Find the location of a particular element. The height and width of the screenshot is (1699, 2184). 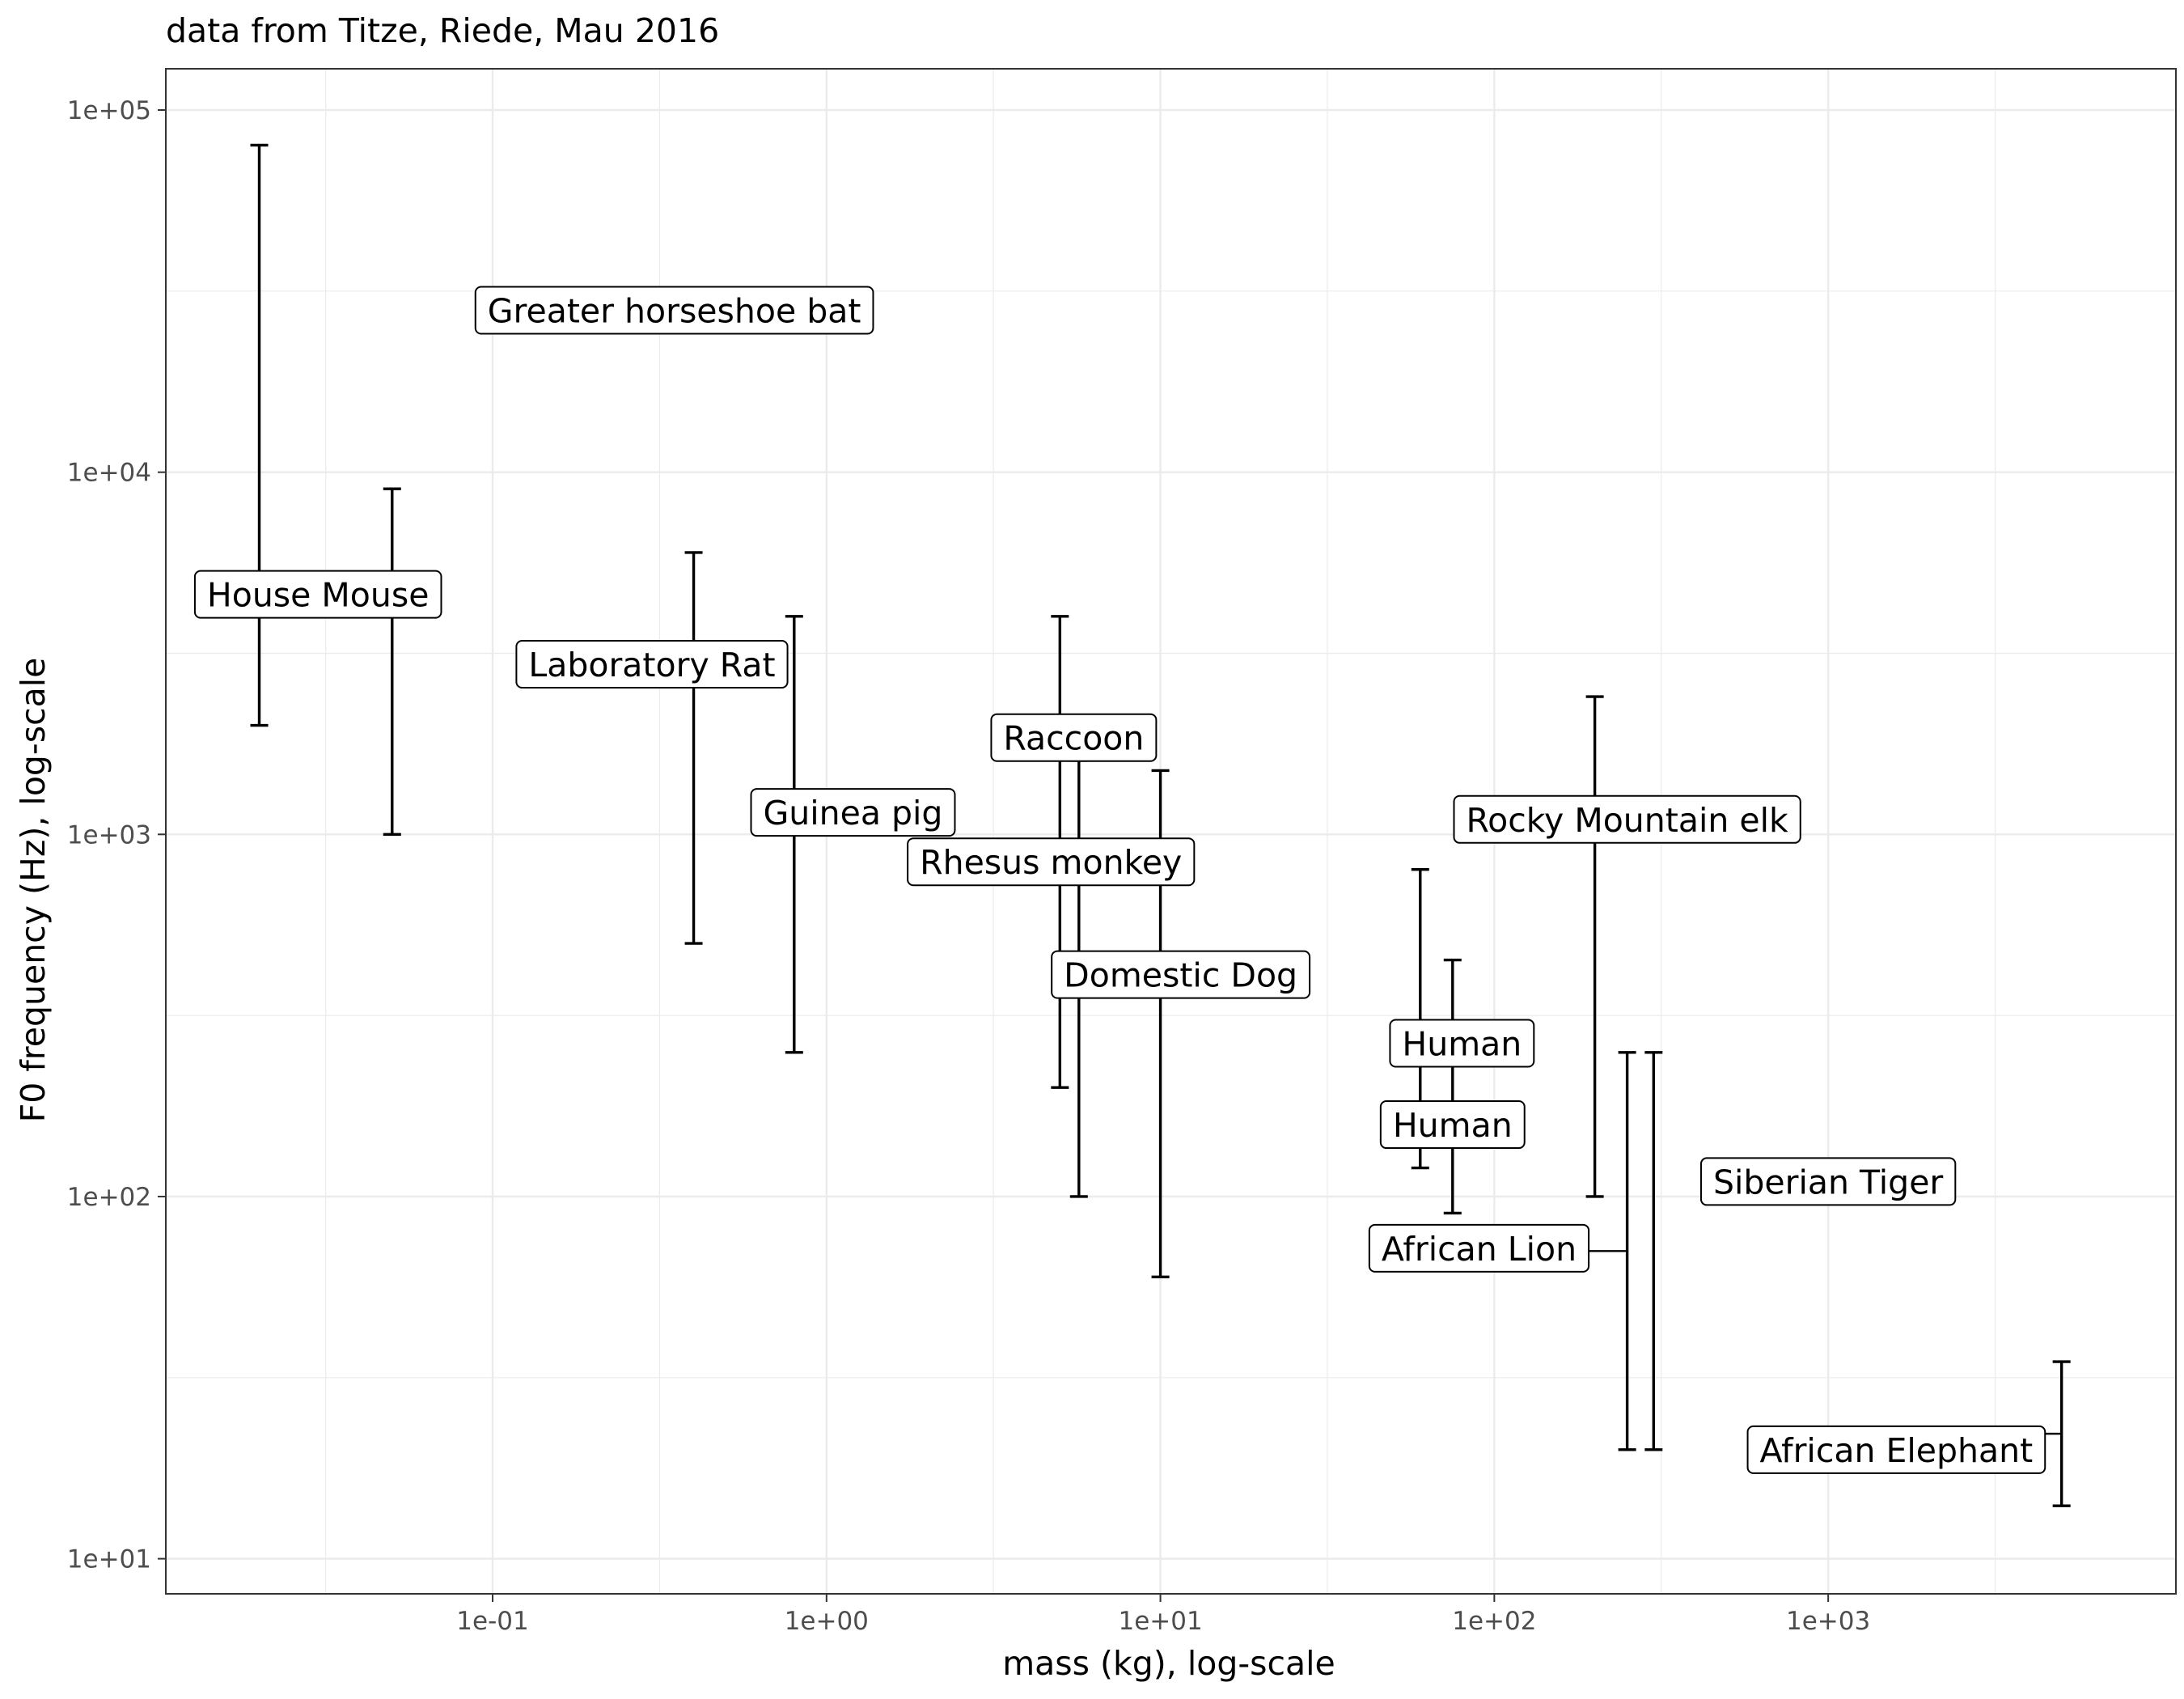

x-tick-label: 1e+00 is located at coordinates (827, 1621).